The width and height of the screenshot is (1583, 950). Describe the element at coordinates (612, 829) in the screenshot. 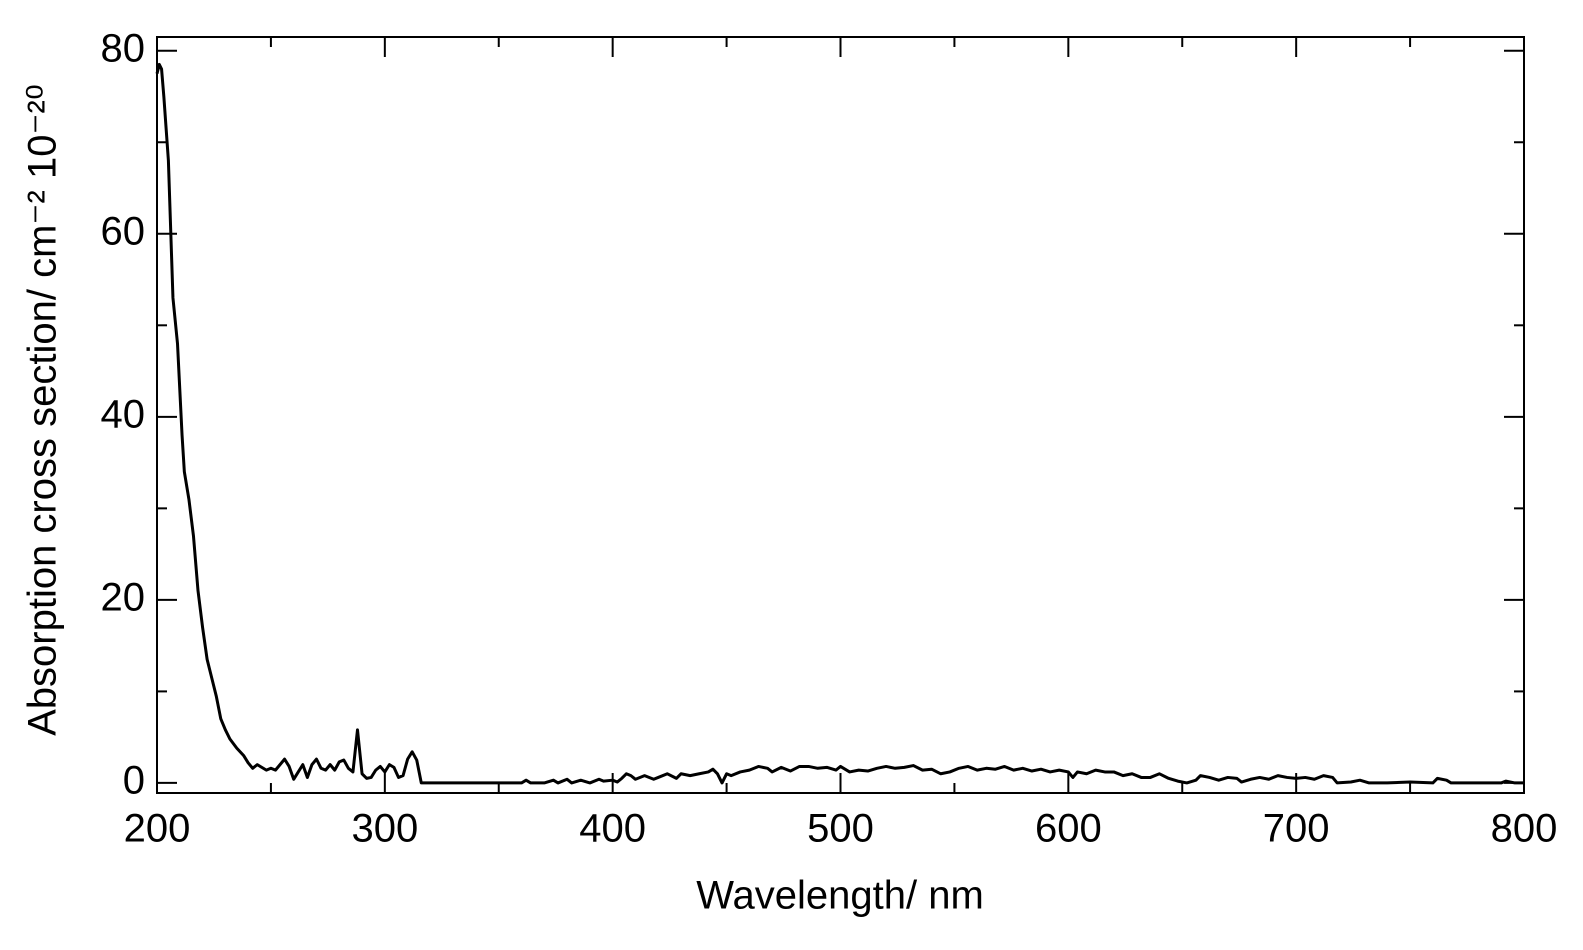

I see `x-tick-label: 400` at that location.